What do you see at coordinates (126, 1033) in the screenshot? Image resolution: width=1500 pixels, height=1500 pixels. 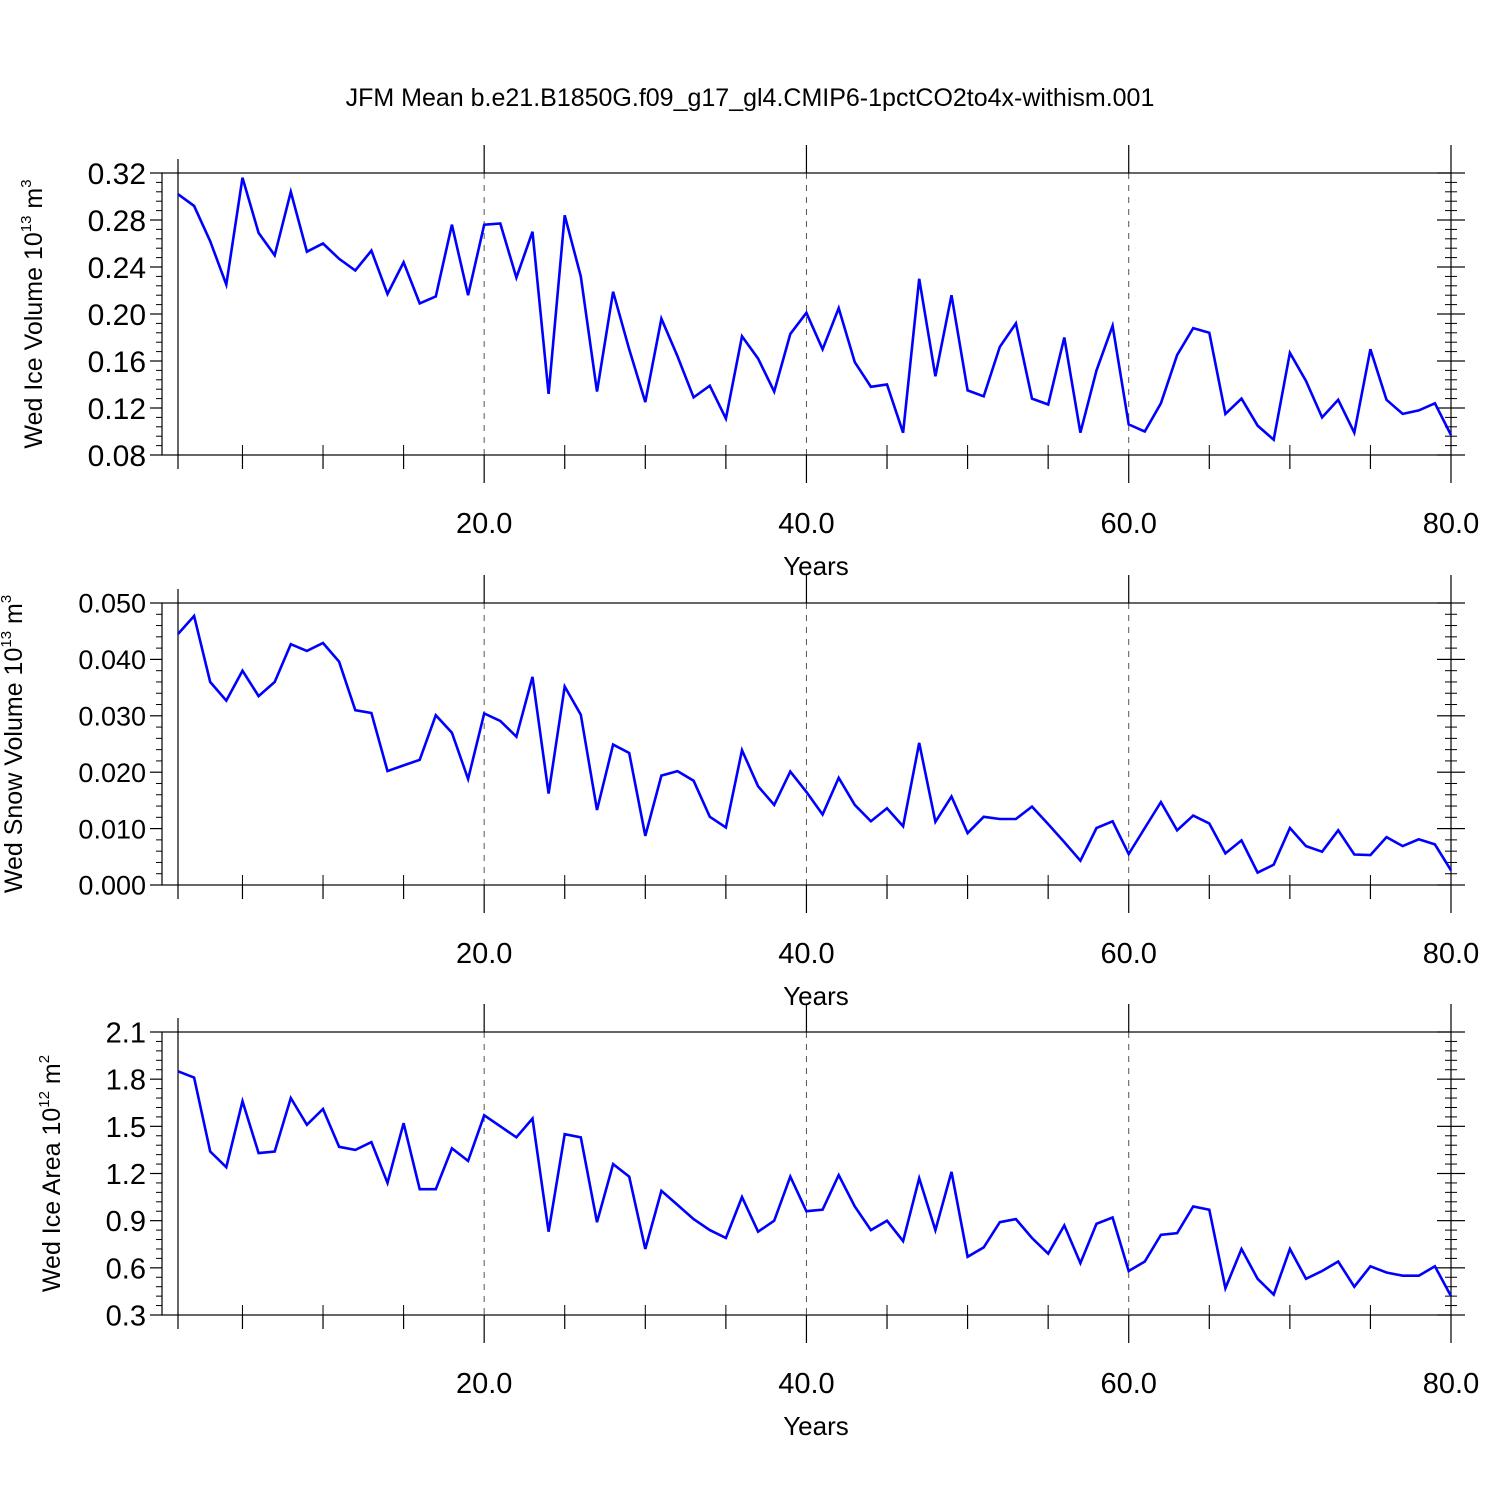 I see `y-tick-label: 2.1` at bounding box center [126, 1033].